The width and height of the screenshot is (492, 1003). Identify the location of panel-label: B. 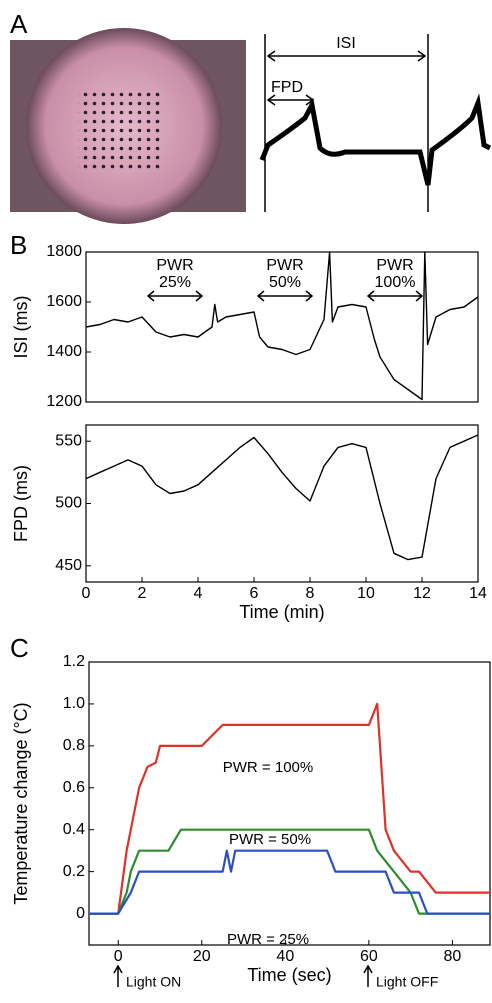
(18, 245).